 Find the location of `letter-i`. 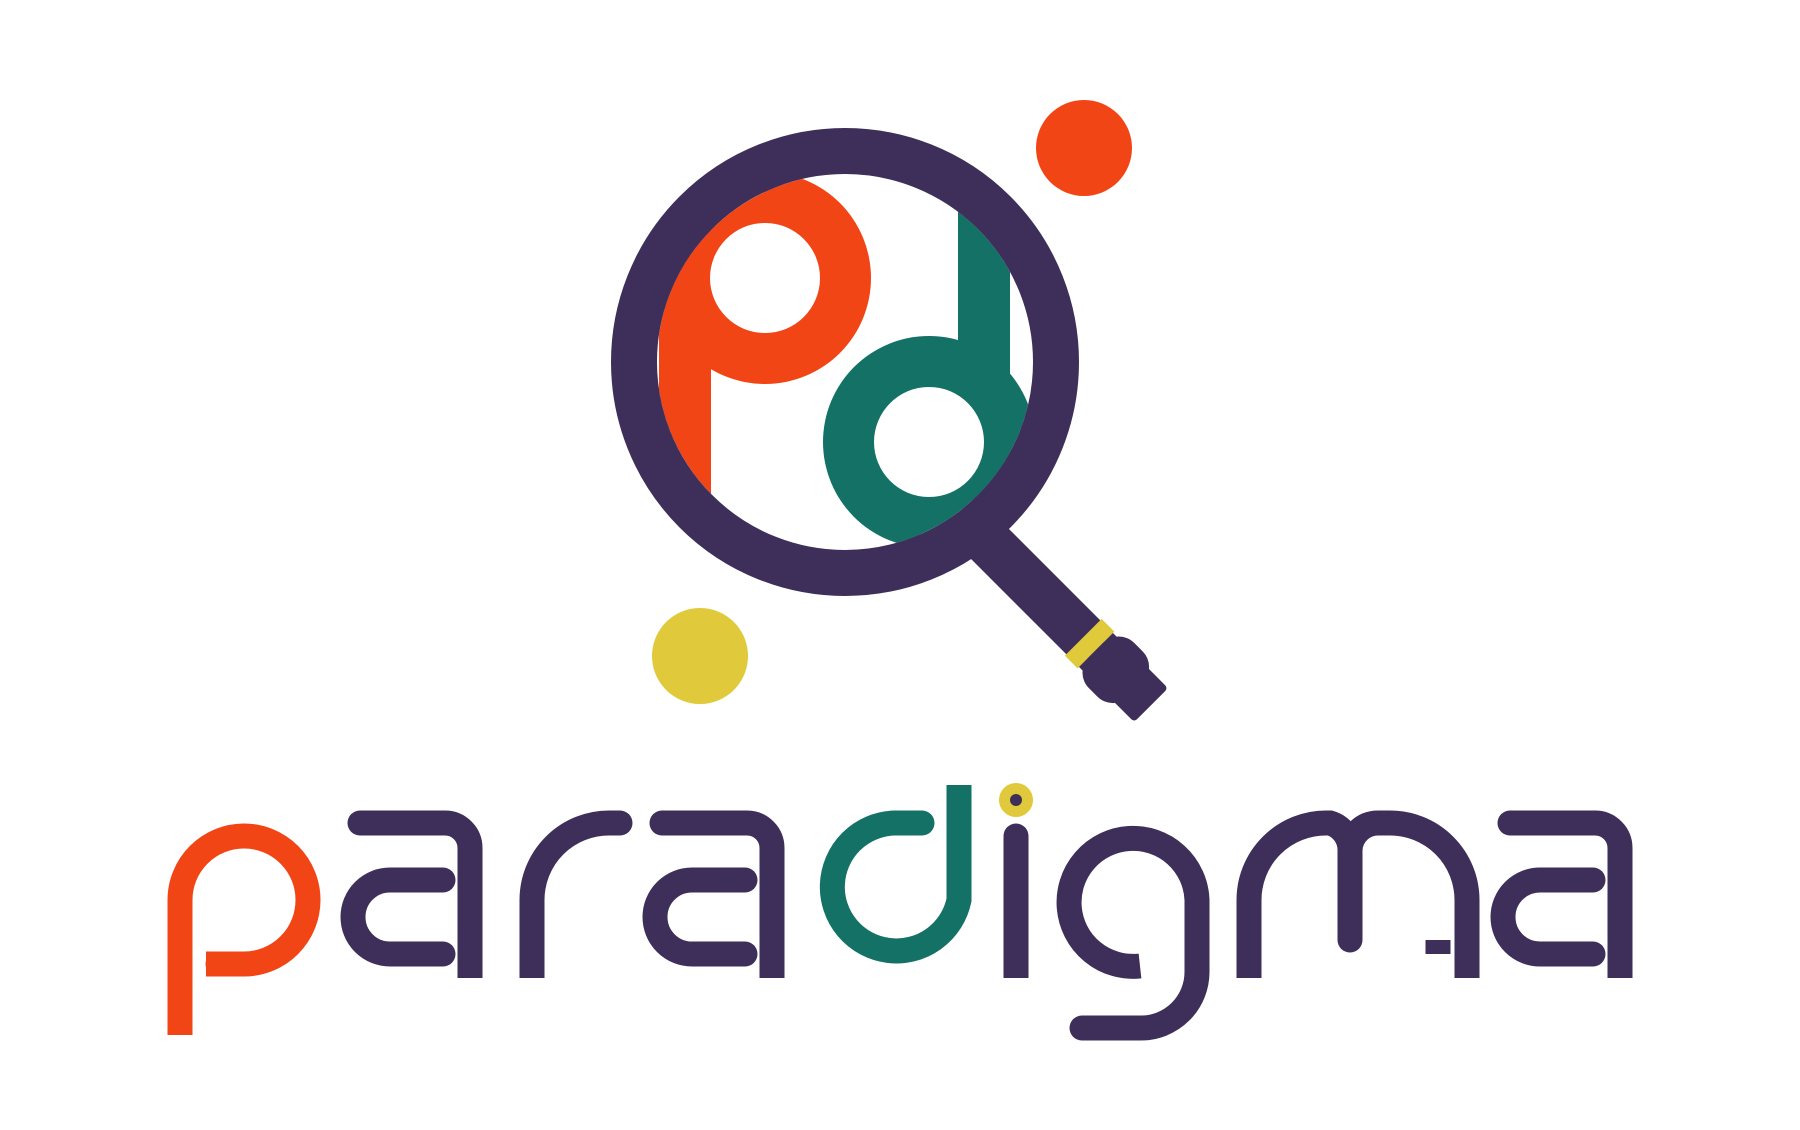

letter-i is located at coordinates (1016, 880).